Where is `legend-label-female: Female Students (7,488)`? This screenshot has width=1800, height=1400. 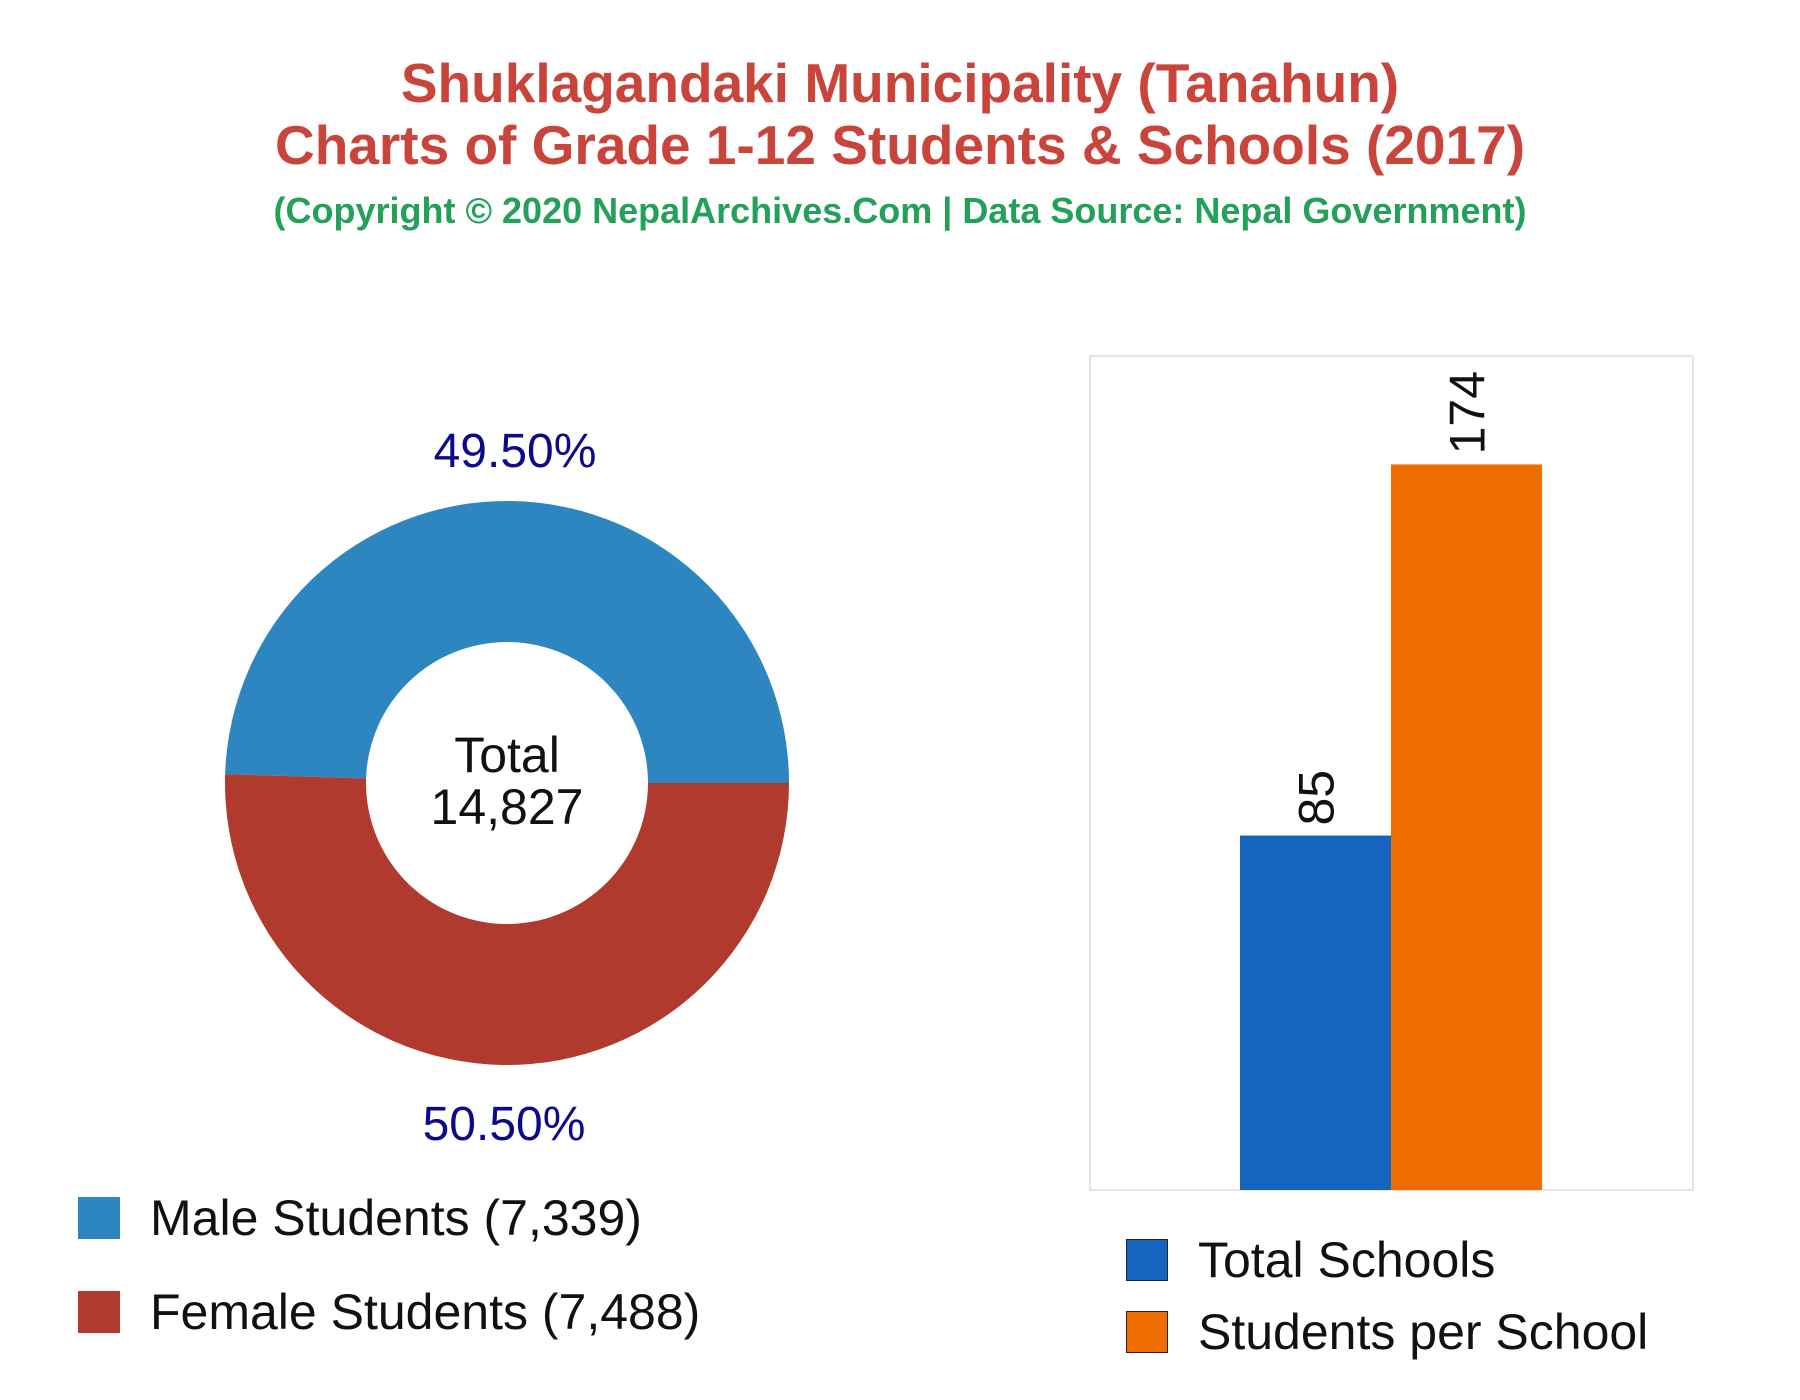
legend-label-female: Female Students (7,488) is located at coordinates (425, 1312).